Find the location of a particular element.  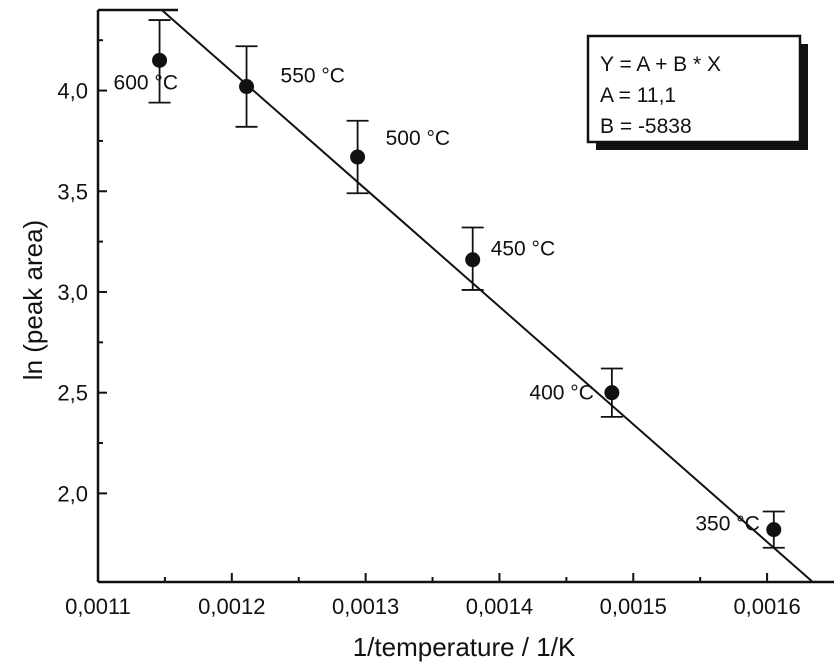

legend-equation: Y = A + B * X is located at coordinates (660, 64).